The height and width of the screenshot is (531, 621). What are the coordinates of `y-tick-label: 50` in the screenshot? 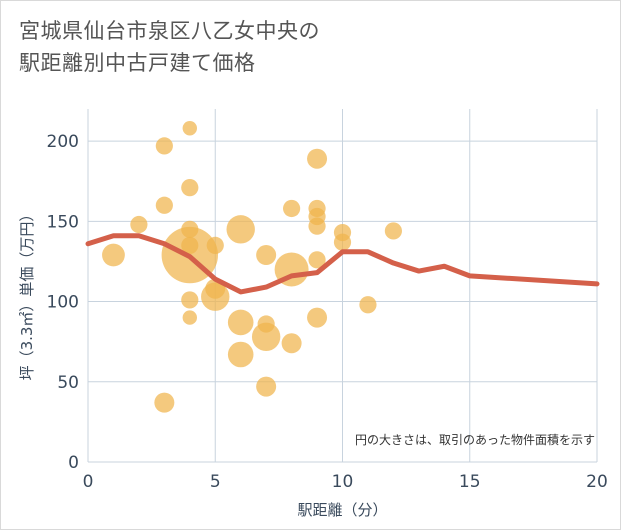 It's located at (68, 383).